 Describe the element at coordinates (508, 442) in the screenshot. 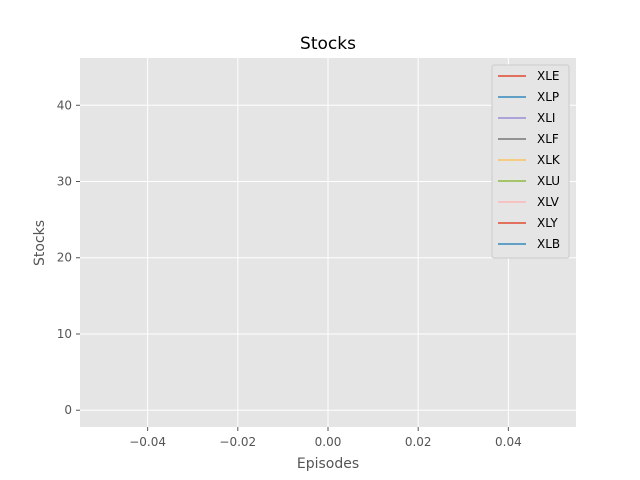

I see `x-tick-label: 0.04` at that location.